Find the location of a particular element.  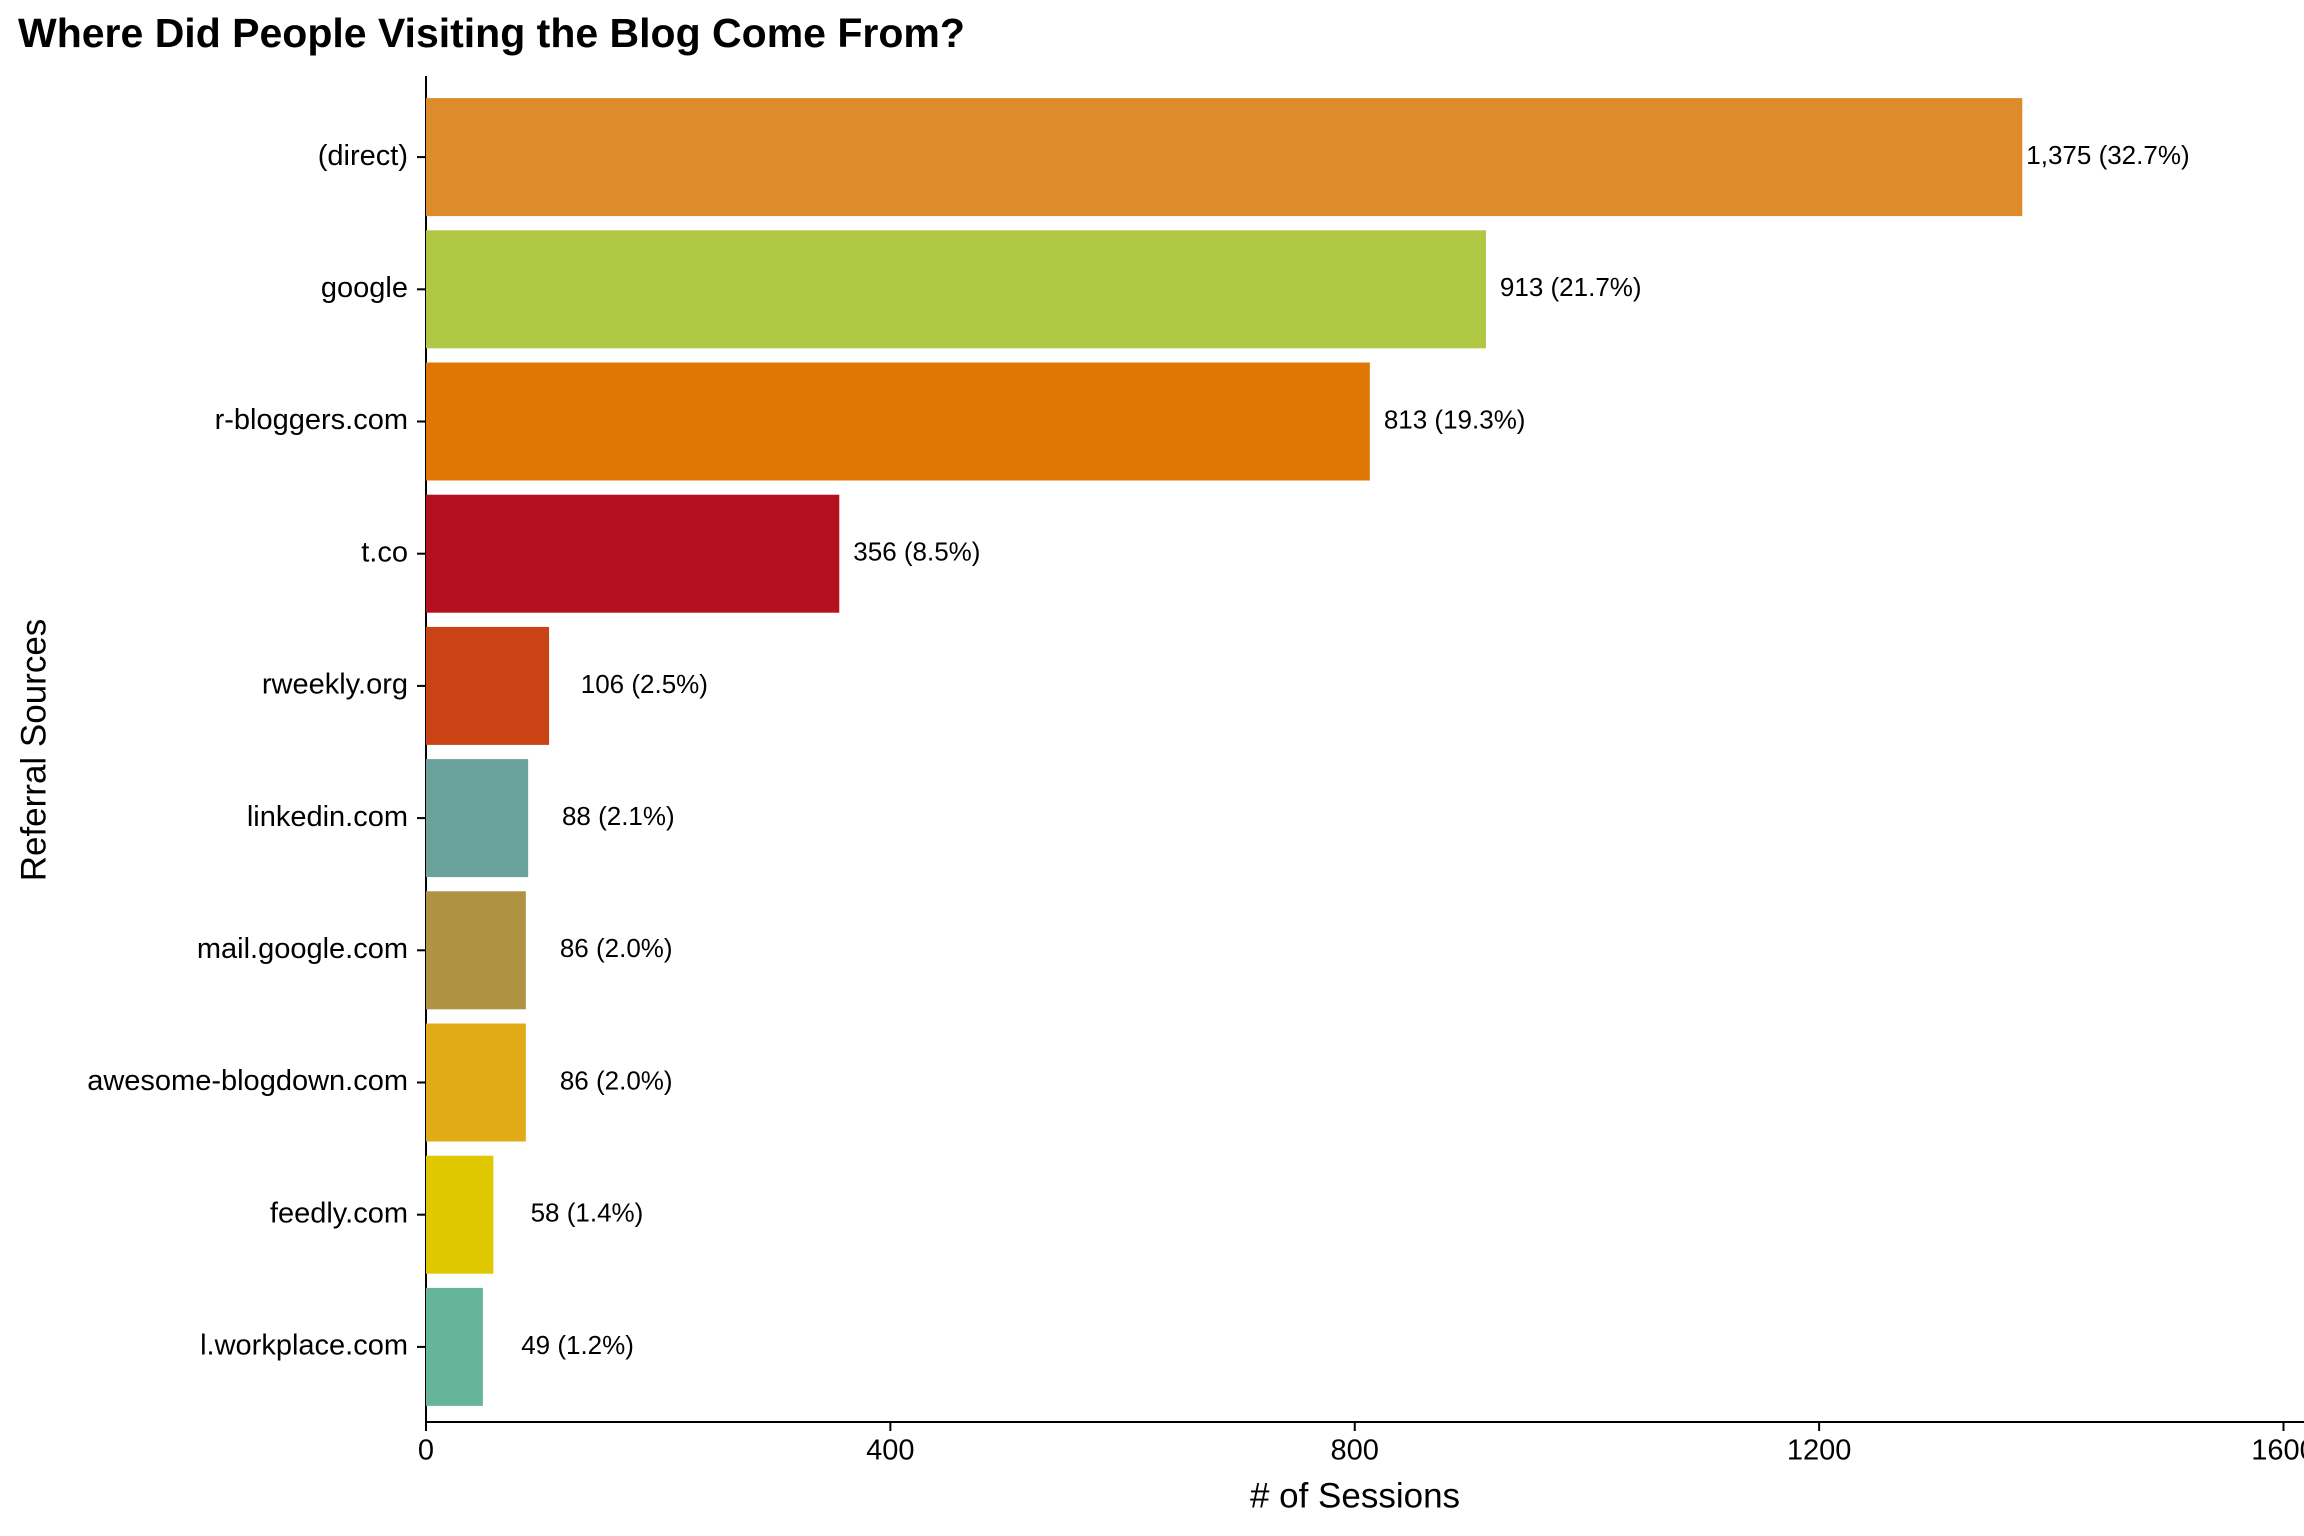

value-label: 106 (2.5%) is located at coordinates (644, 684).